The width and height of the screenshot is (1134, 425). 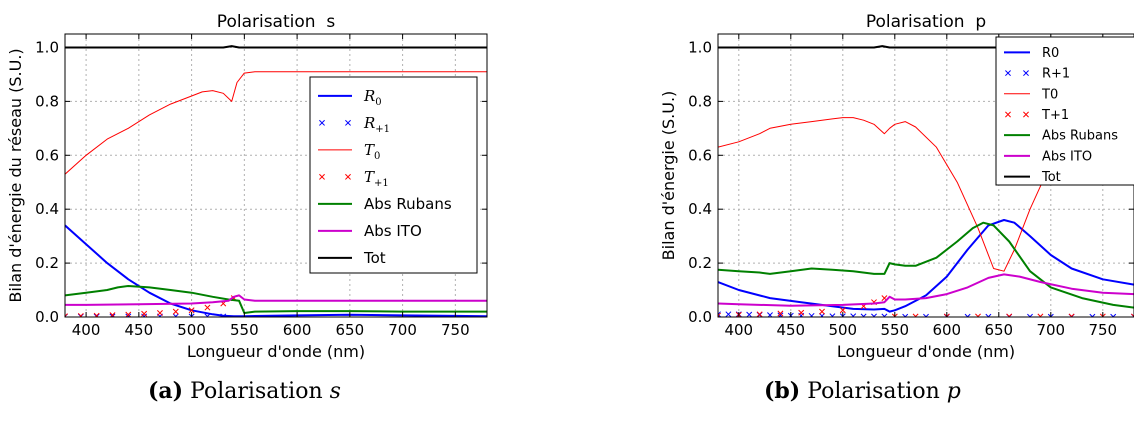 I want to click on y-axis-label: Bilan d'énergie (S.U.), so click(x=668, y=176).